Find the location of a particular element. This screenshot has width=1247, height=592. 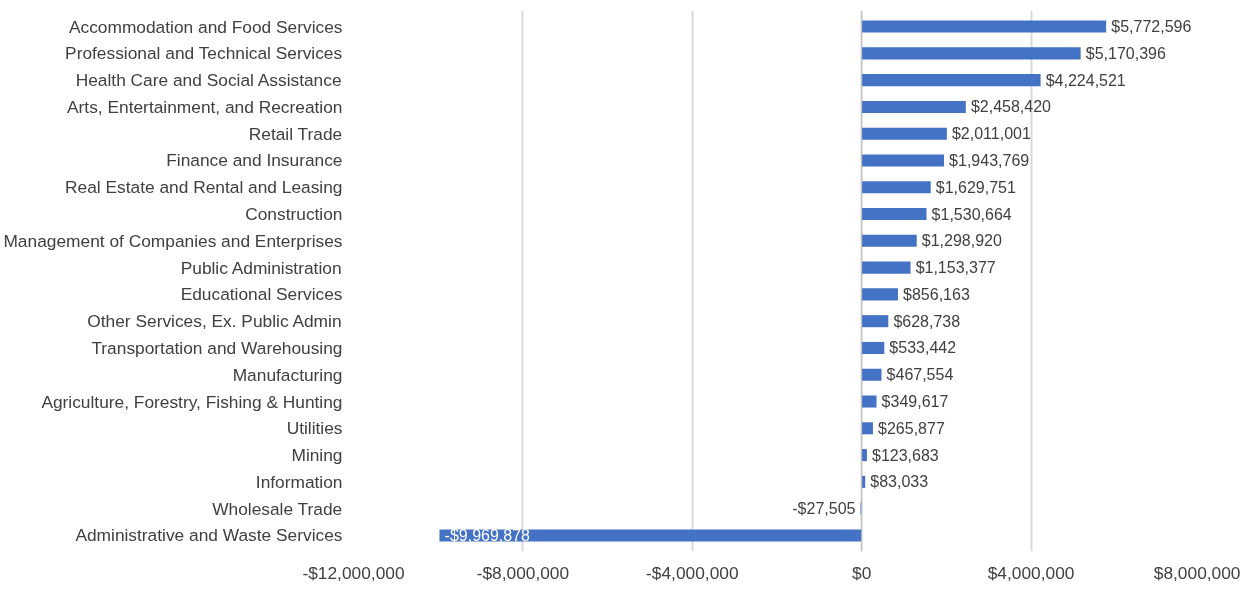

data-label: $4,224,521 is located at coordinates (1085, 80).